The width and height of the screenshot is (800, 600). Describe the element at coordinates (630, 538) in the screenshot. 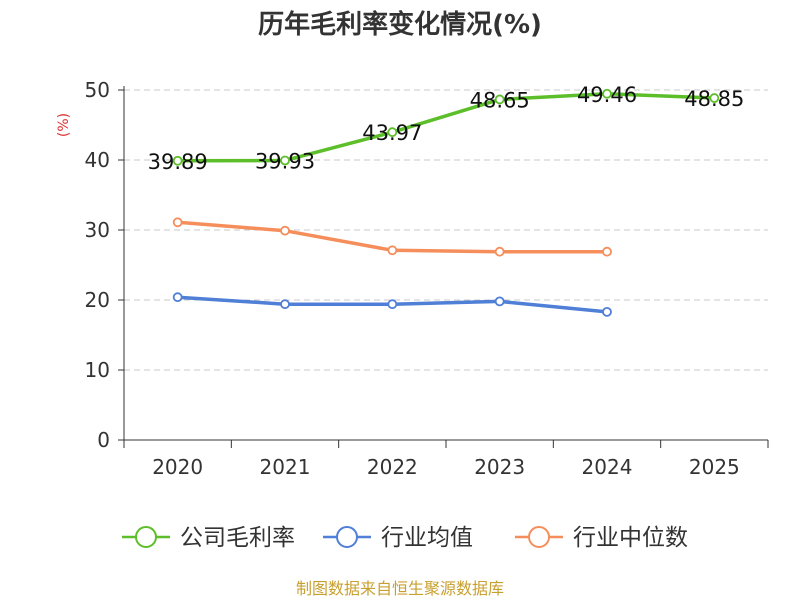

I see `legend-label: 行业中位数` at that location.